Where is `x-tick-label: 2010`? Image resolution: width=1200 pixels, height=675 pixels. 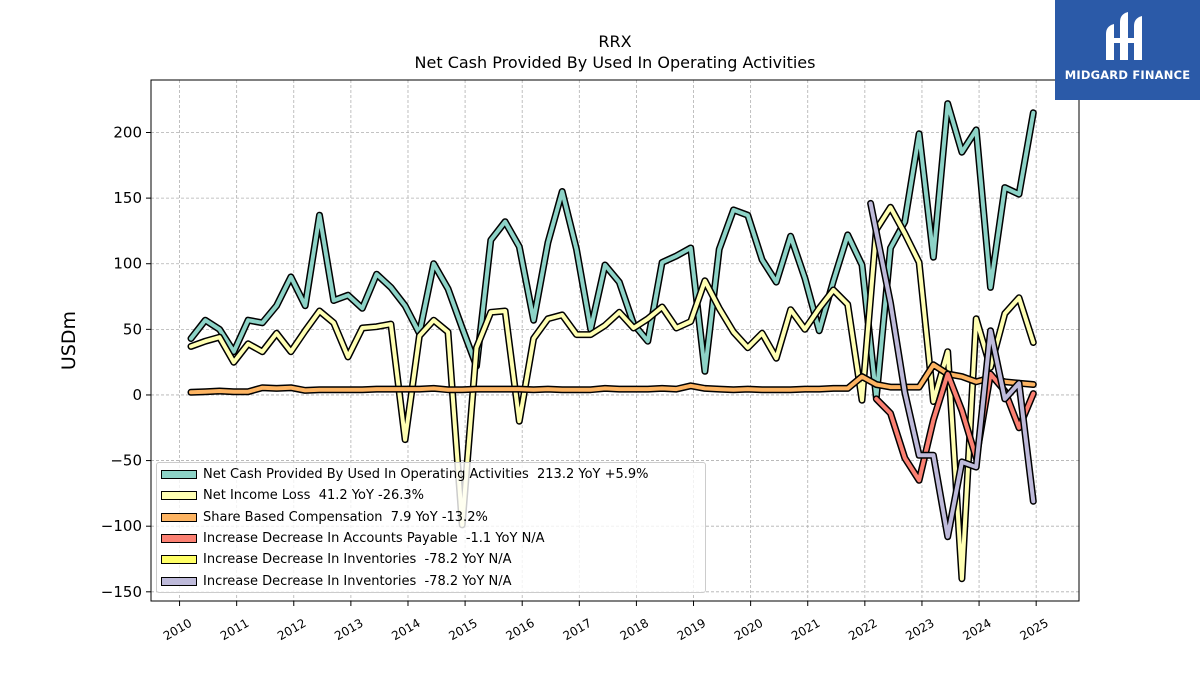
x-tick-label: 2010 is located at coordinates (177, 629).